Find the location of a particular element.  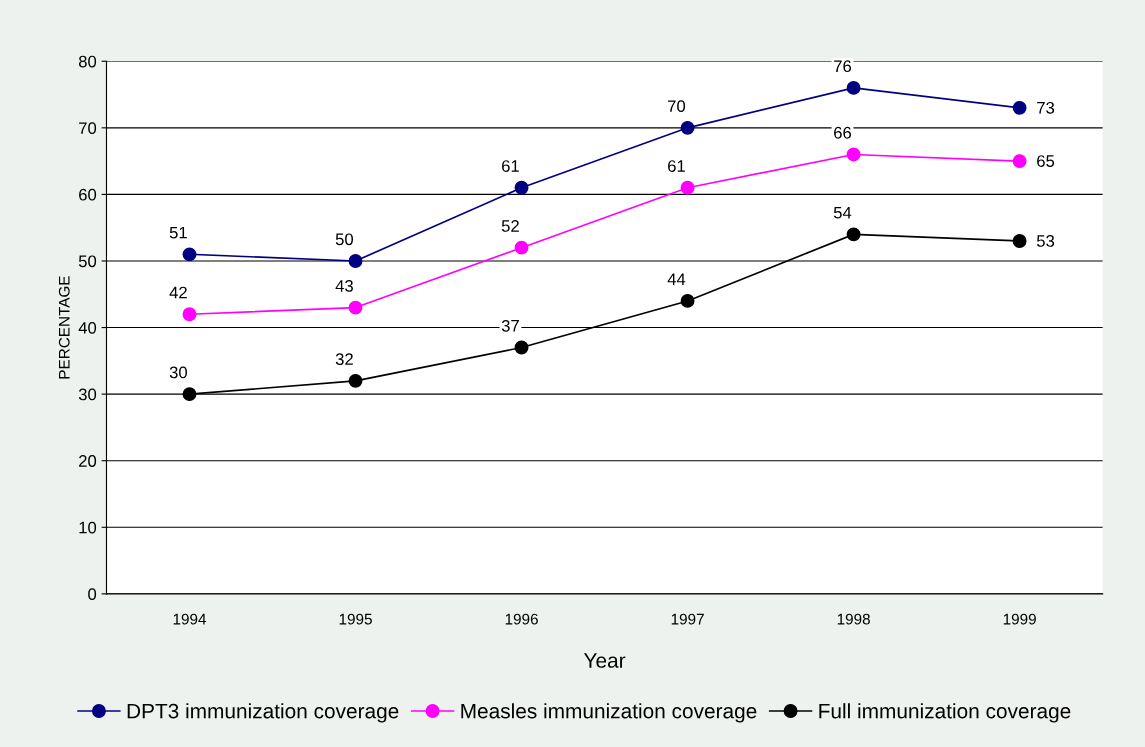

legend-label: DPT3 immunization coverage is located at coordinates (263, 713).